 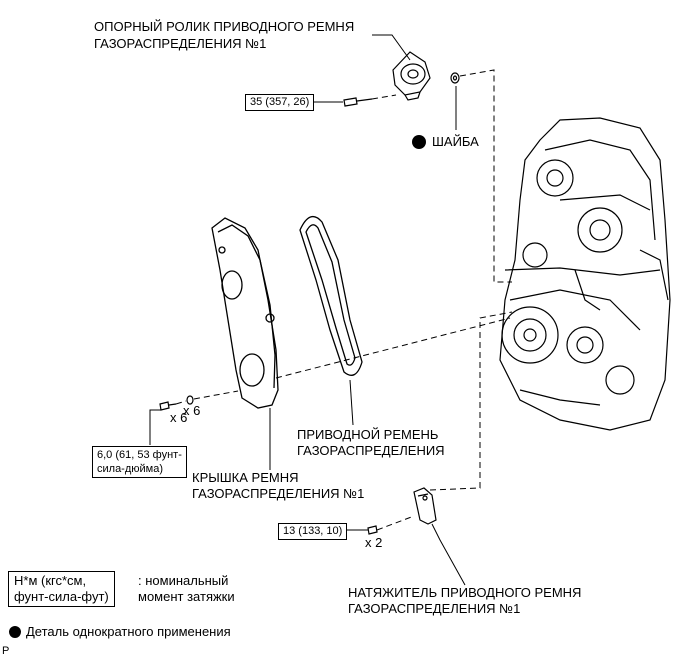 I want to click on tensioner-label-line2: ГАЗОРАСПРЕДЕЛЕНИЯ №1, so click(x=434, y=608).